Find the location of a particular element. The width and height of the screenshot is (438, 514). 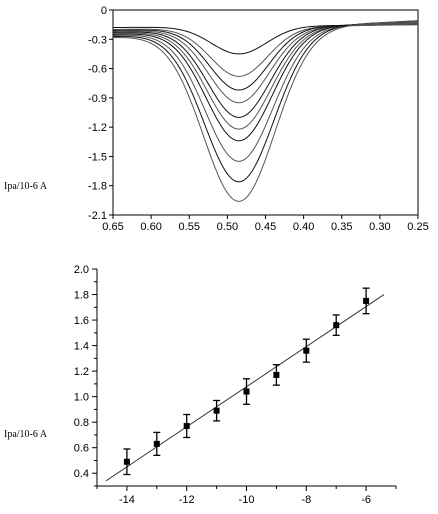

chart1-x-tick-label: 0.65 is located at coordinates (112, 227).